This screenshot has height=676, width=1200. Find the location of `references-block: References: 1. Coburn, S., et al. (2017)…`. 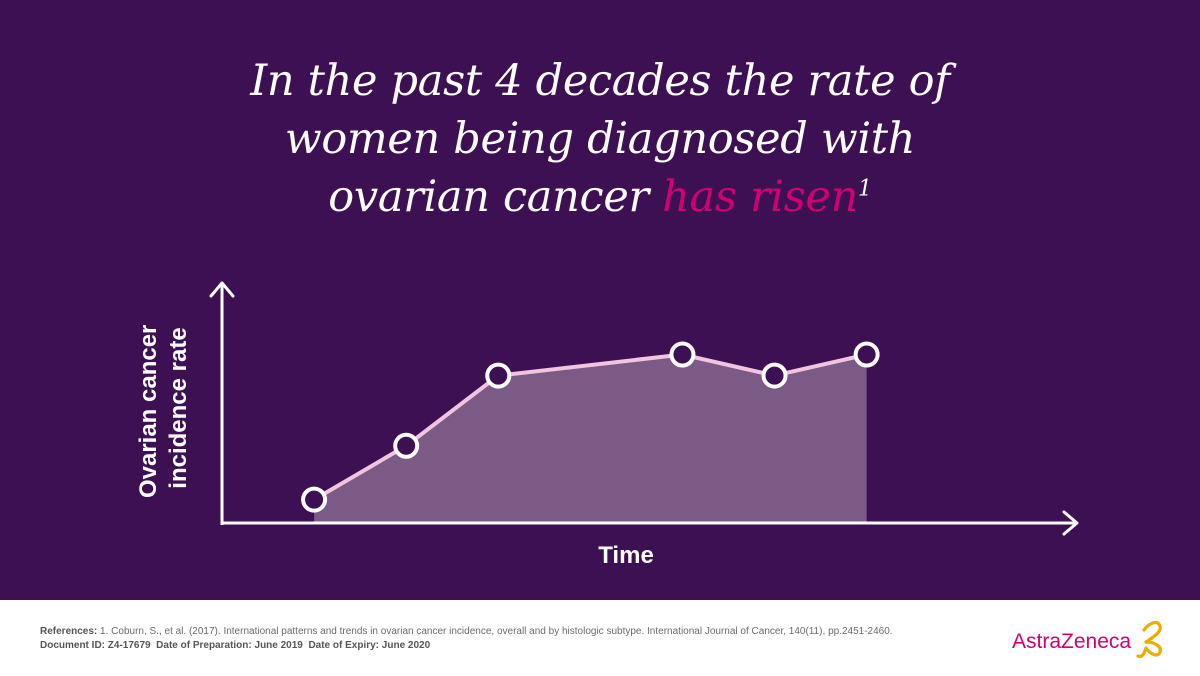

references-block: References: 1. Coburn, S., et al. (2017)… is located at coordinates (466, 639).